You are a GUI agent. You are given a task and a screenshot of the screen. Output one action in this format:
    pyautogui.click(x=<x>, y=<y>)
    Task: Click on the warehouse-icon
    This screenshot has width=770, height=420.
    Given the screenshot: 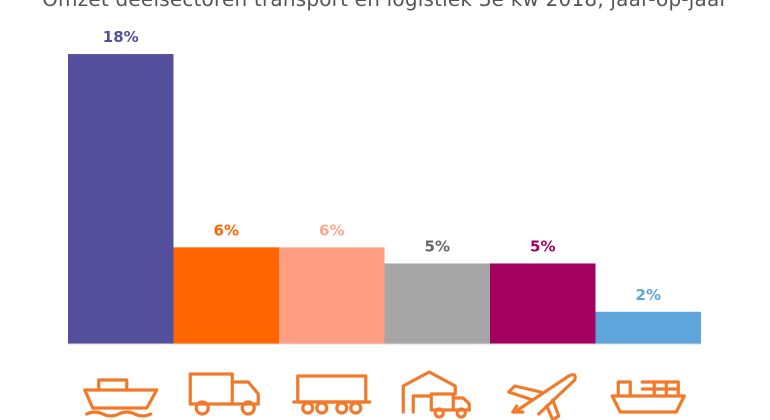 What is the action you would take?
    pyautogui.click(x=436, y=394)
    